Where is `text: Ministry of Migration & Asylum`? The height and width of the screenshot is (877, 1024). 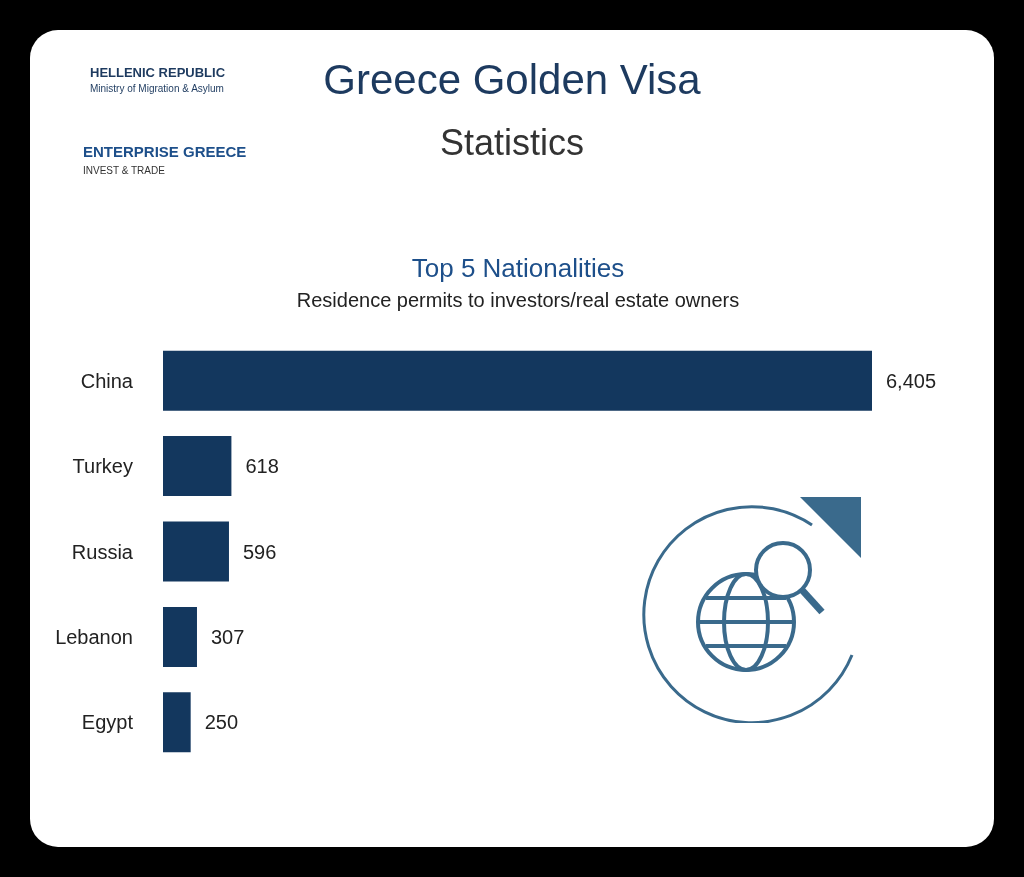
text: Ministry of Migration & Asylum is located at coordinates (157, 88).